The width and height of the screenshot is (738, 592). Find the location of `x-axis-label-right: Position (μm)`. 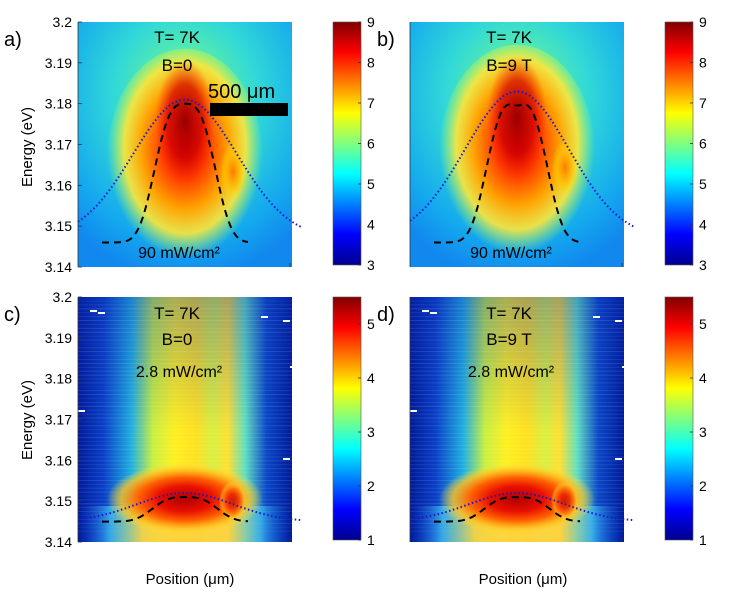

x-axis-label-right: Position (μm) is located at coordinates (523, 579).